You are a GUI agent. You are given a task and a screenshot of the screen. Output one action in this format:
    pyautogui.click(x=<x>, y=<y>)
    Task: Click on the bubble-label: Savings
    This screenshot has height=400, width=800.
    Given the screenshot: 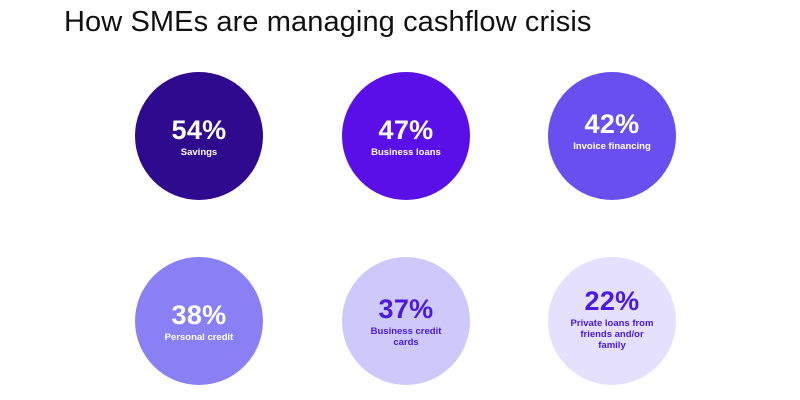 What is the action you would take?
    pyautogui.click(x=199, y=152)
    